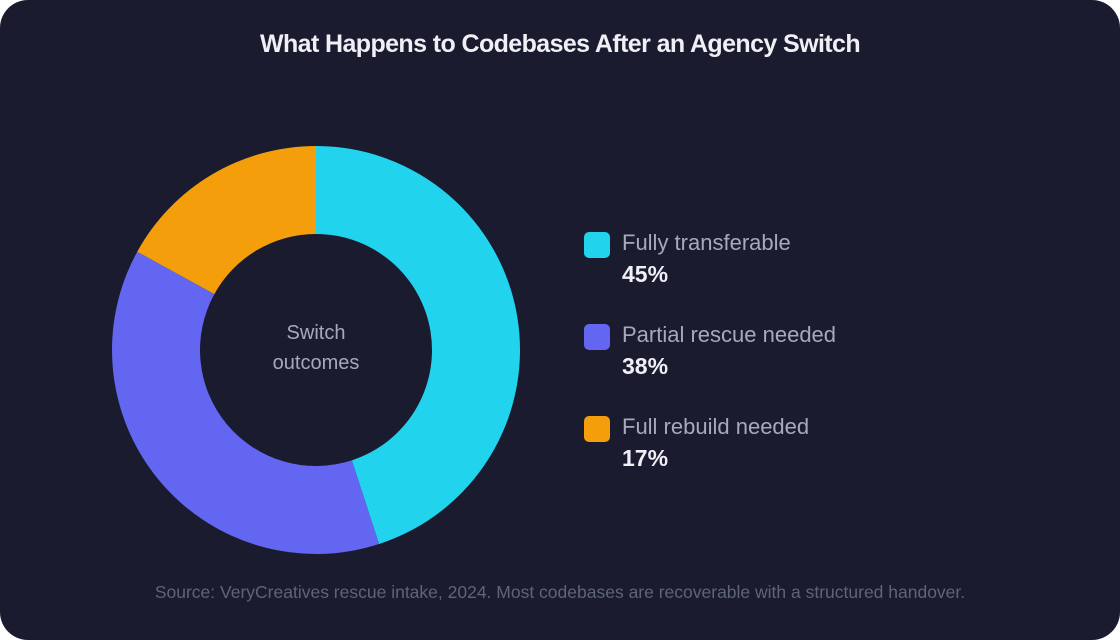  I want to click on donut-slice-partial-rescue-needed, so click(245, 402).